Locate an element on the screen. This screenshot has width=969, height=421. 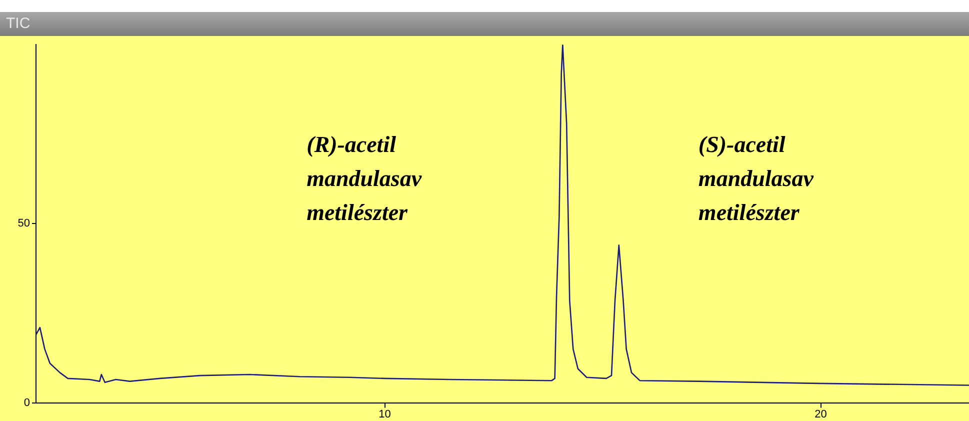
x-tick-label: 20 is located at coordinates (820, 414).